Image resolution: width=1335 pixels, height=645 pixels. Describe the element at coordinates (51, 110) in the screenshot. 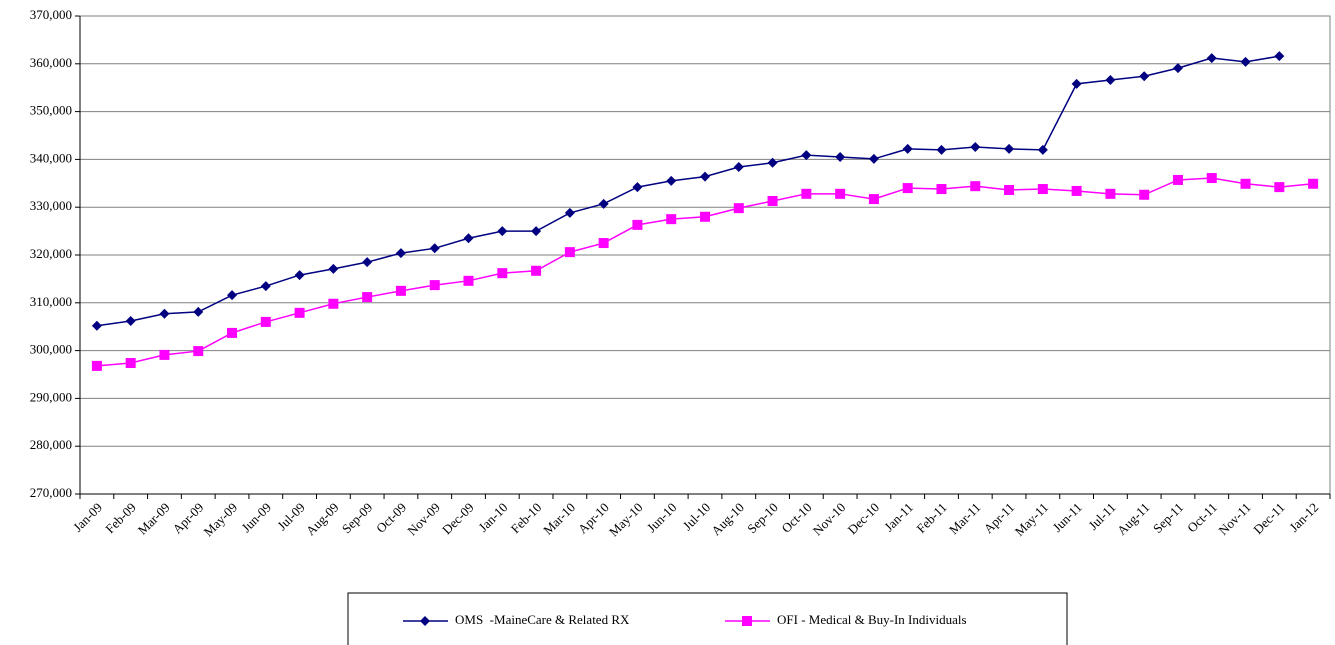

I see `y-tick-label: 350,000` at that location.